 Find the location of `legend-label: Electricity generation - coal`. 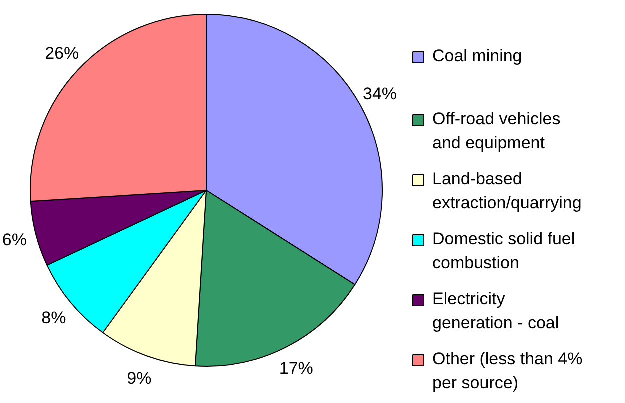

legend-label: Electricity generation - coal is located at coordinates (496, 311).